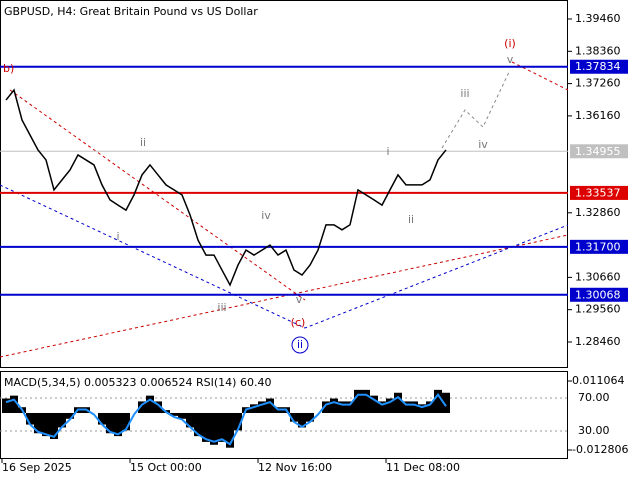 Image resolution: width=640 pixels, height=480 pixels. I want to click on level-label: 1.31700, so click(598, 246).